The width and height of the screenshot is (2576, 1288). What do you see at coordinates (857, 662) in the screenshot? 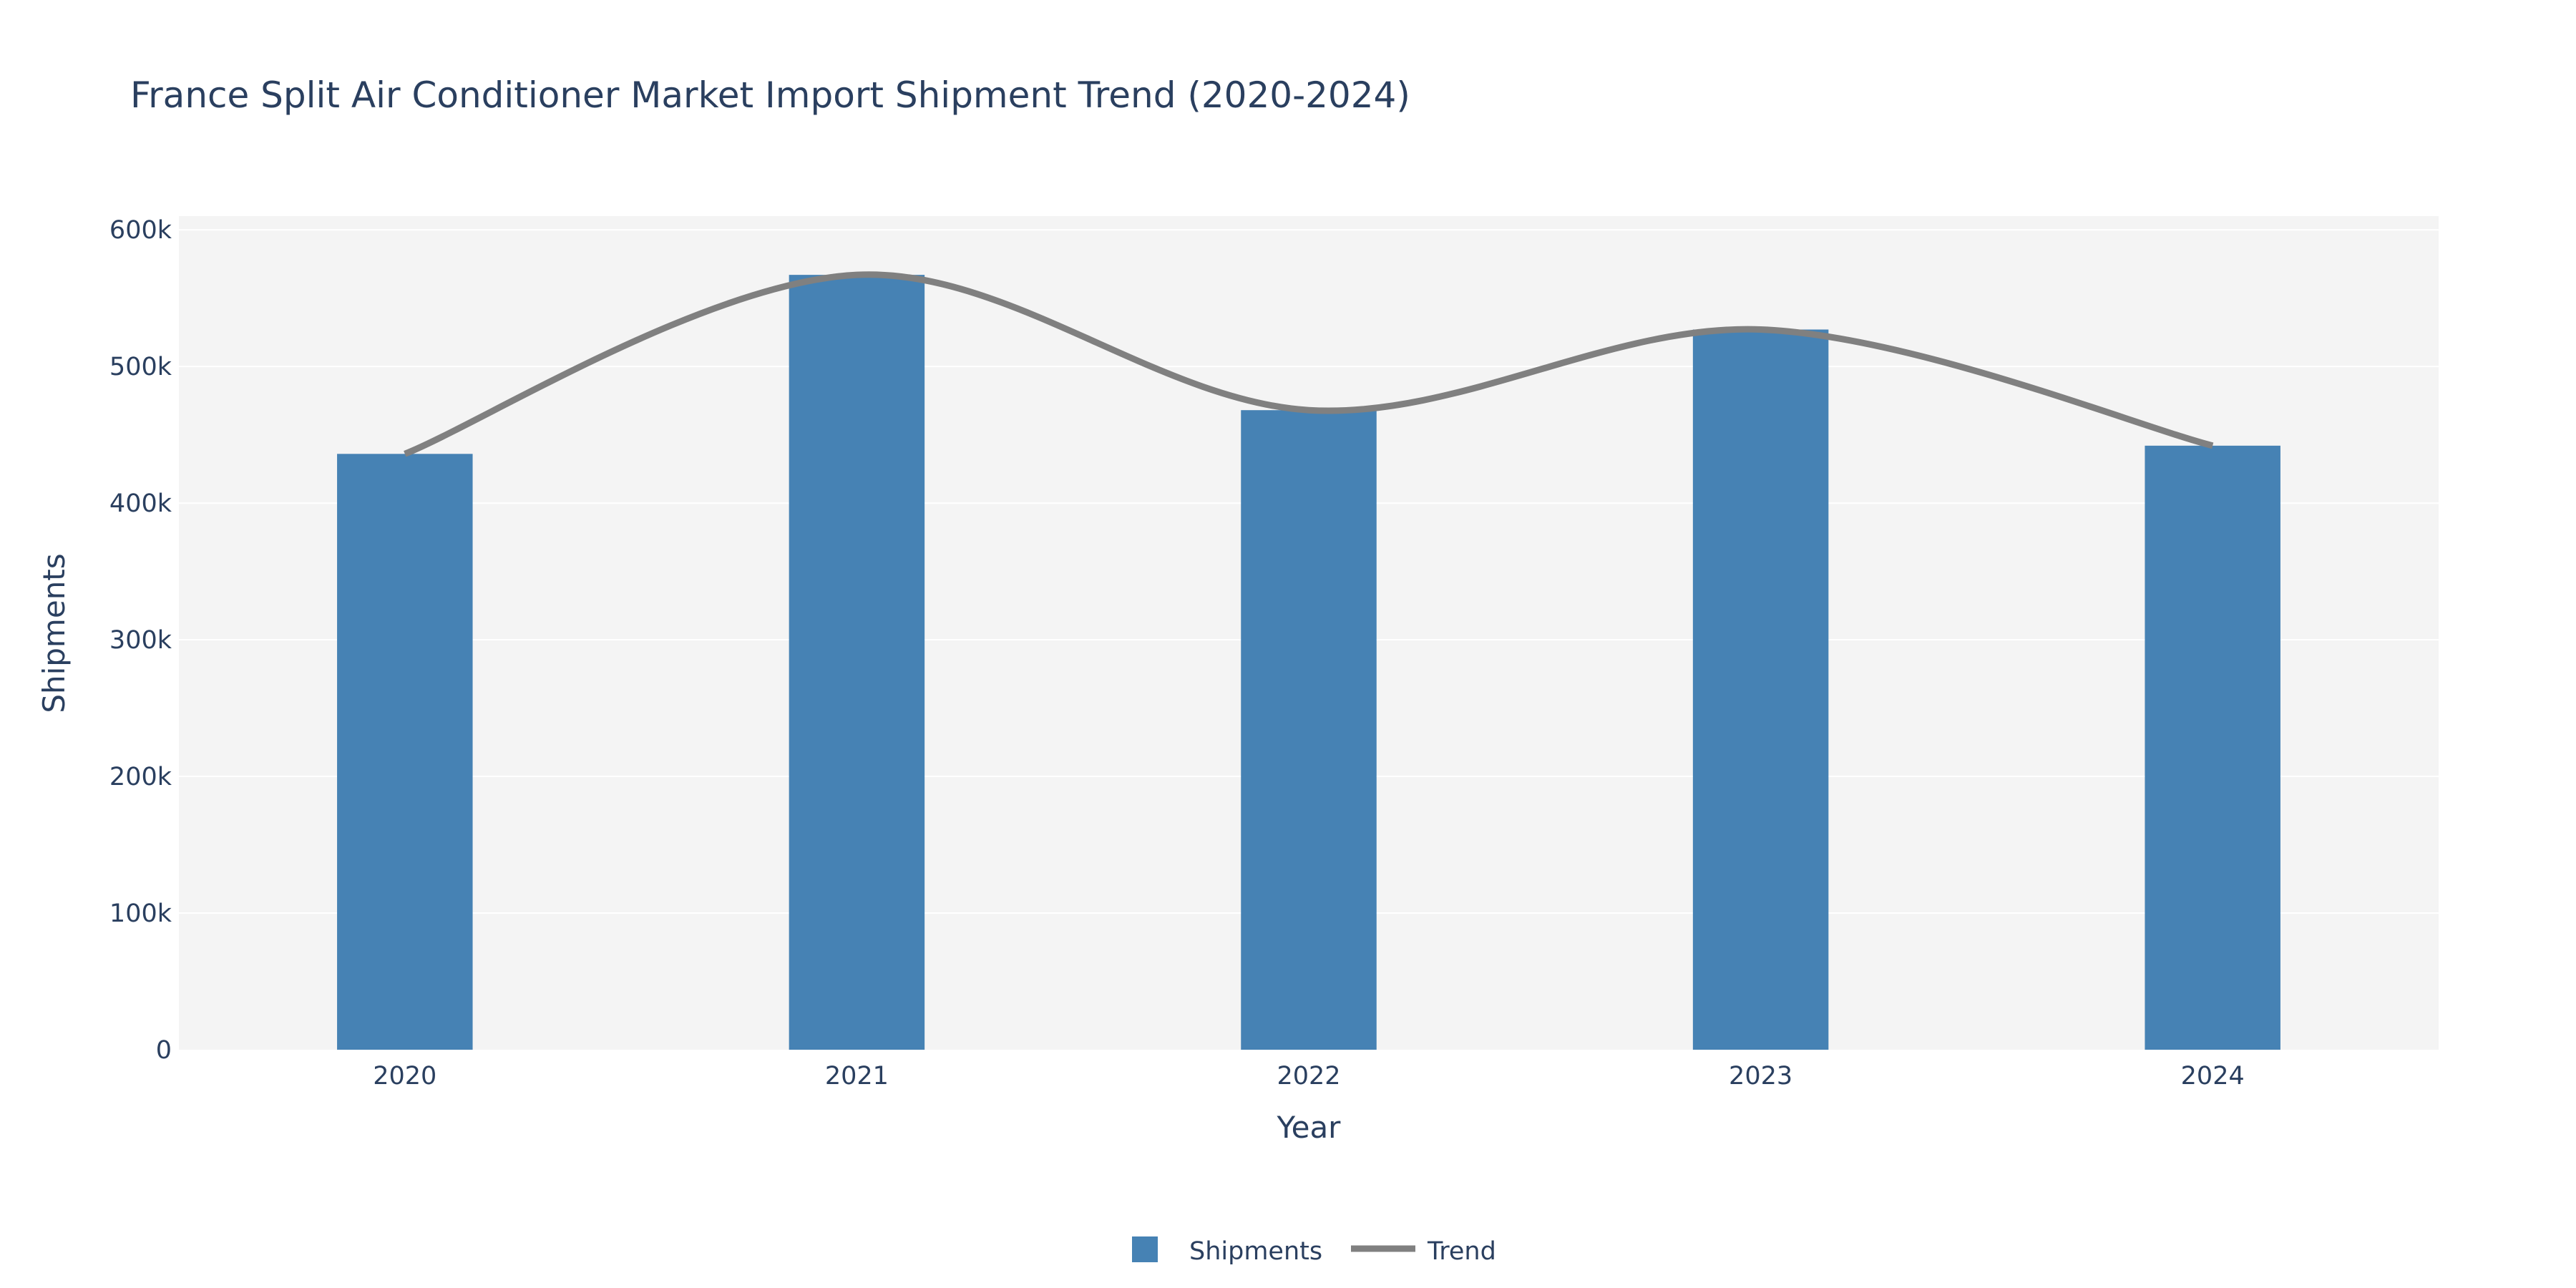
I see `bar-shipments-2021` at bounding box center [857, 662].